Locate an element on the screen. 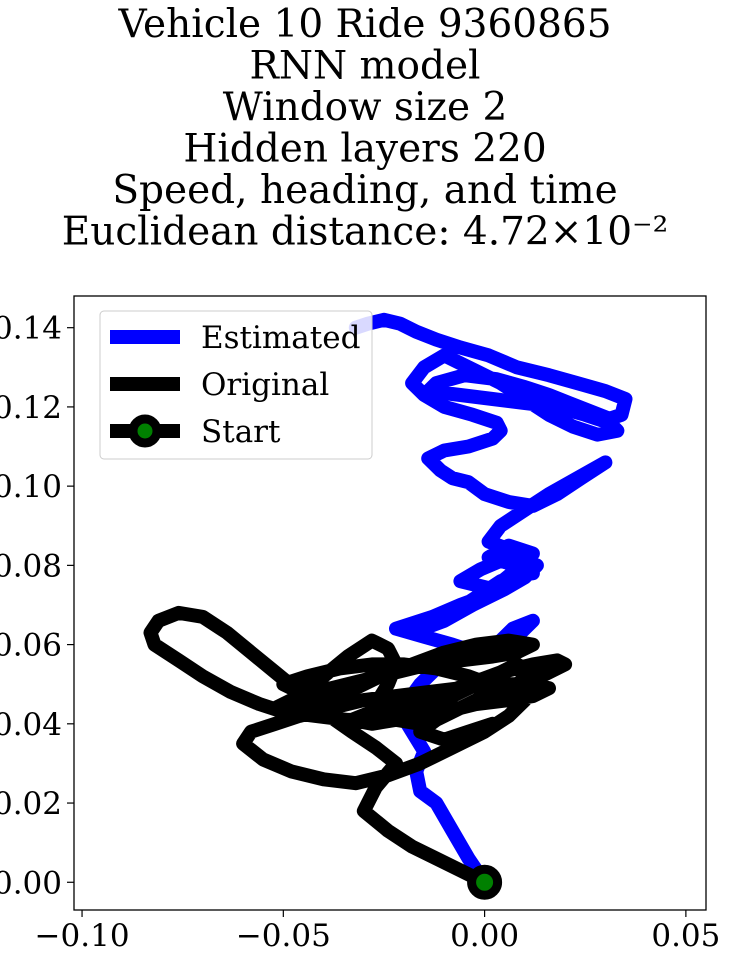  start-marker is located at coordinates (485, 882).